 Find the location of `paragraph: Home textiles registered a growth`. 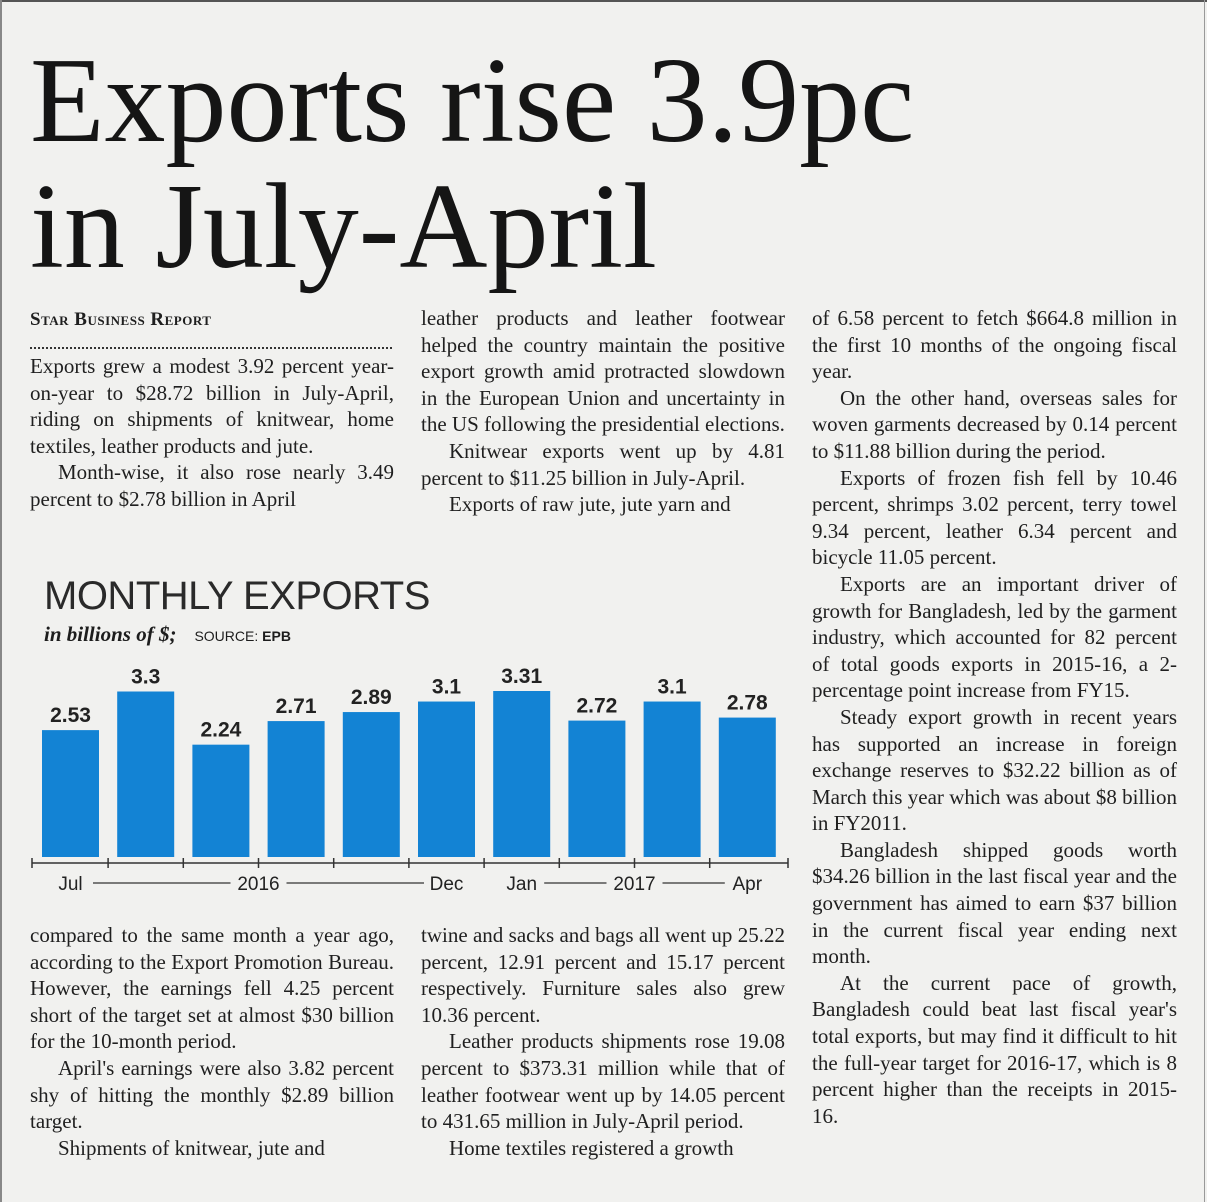

paragraph: Home textiles registered a growth is located at coordinates (591, 1147).